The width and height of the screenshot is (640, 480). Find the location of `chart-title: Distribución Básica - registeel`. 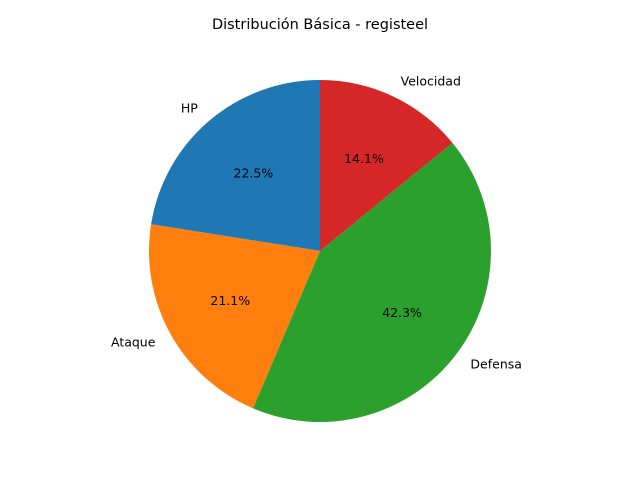

chart-title: Distribución Básica - registeel is located at coordinates (320, 25).